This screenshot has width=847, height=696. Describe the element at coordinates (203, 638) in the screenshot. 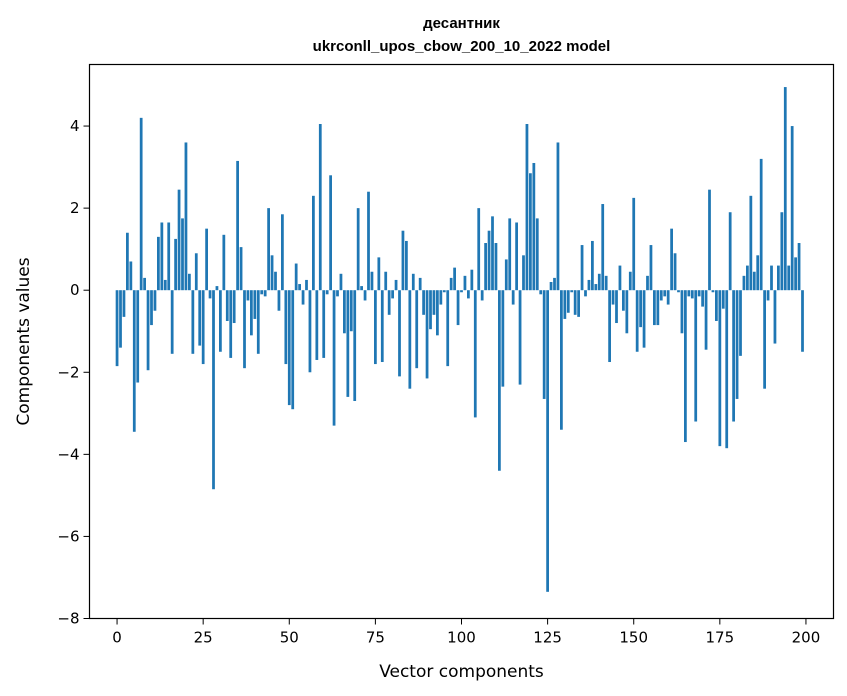

I see `x-tick-label: 25` at that location.